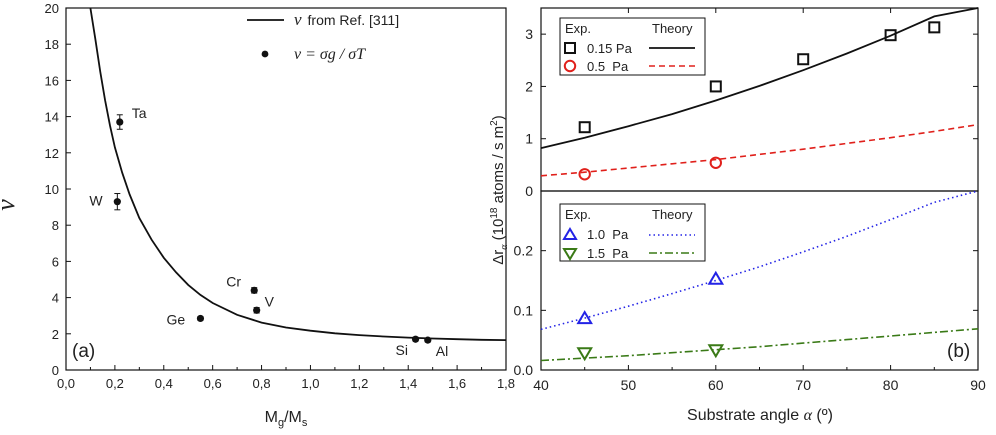 The width and height of the screenshot is (996, 435). What do you see at coordinates (524, 310) in the screenshot?
I see `y-tick-label-bottom: 0.1` at bounding box center [524, 310].